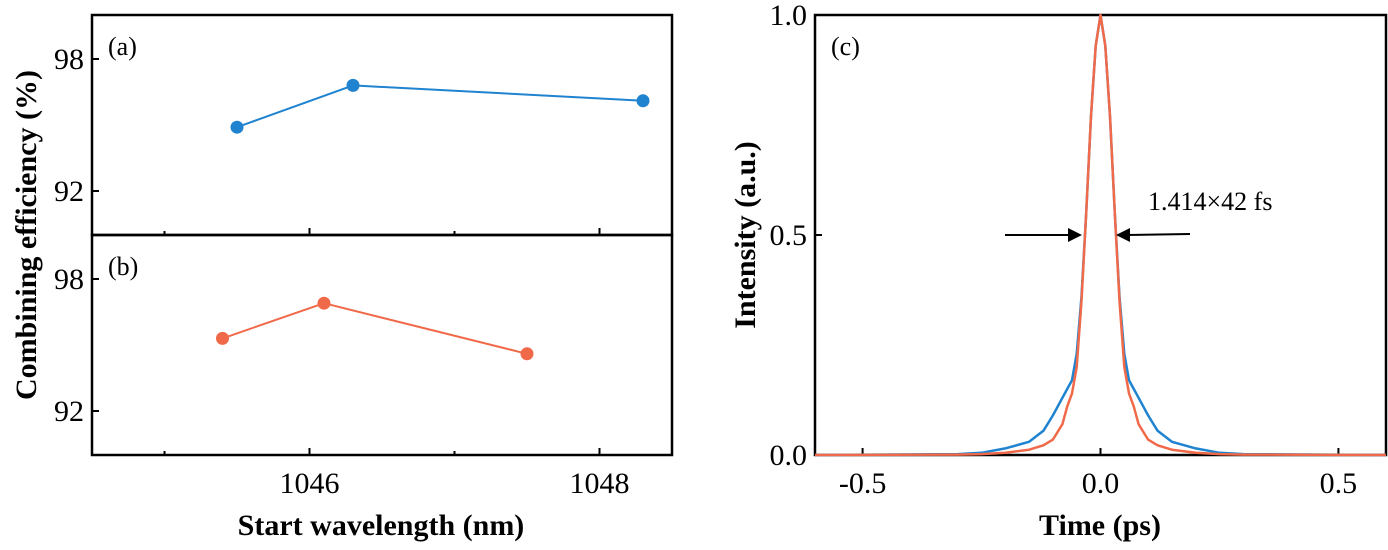 The height and width of the screenshot is (550, 1388). Describe the element at coordinates (26, 235) in the screenshot. I see `shared-y-label: Combining efficiency (%)` at that location.